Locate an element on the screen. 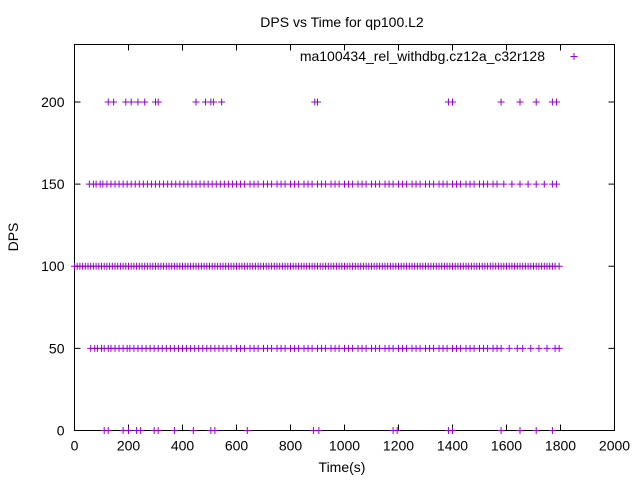 Image resolution: width=640 pixels, height=480 pixels. legend-marker is located at coordinates (574, 56).